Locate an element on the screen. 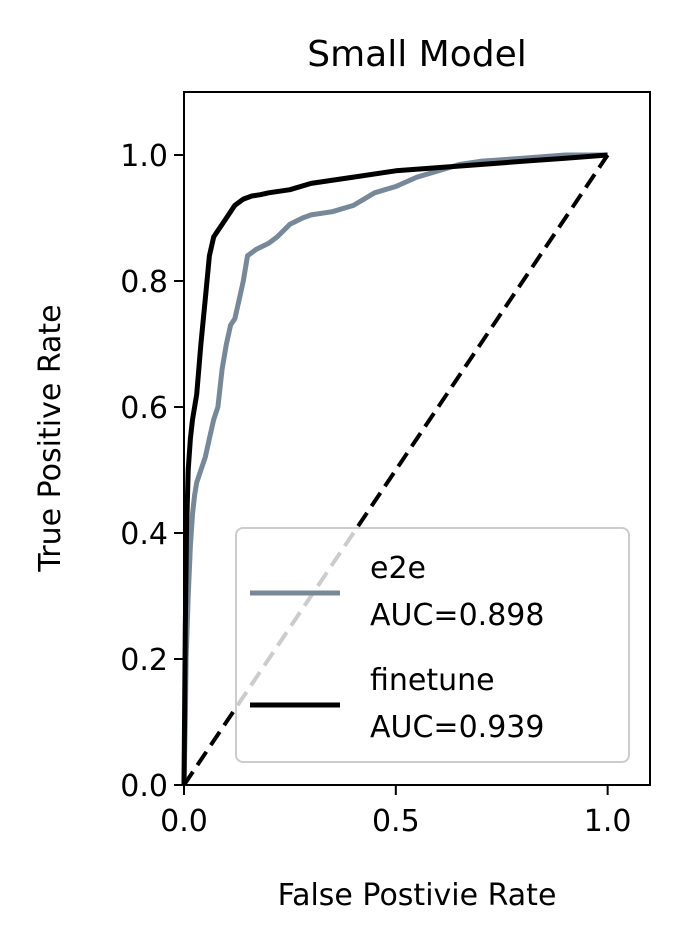  x-axis: 0.0 0.5 1.0 is located at coordinates (395, 812).